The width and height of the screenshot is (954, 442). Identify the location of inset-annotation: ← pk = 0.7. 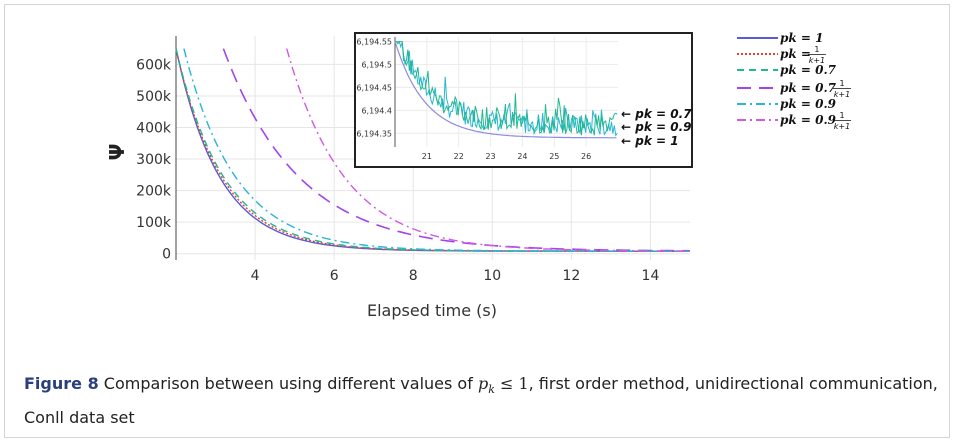
(656, 114).